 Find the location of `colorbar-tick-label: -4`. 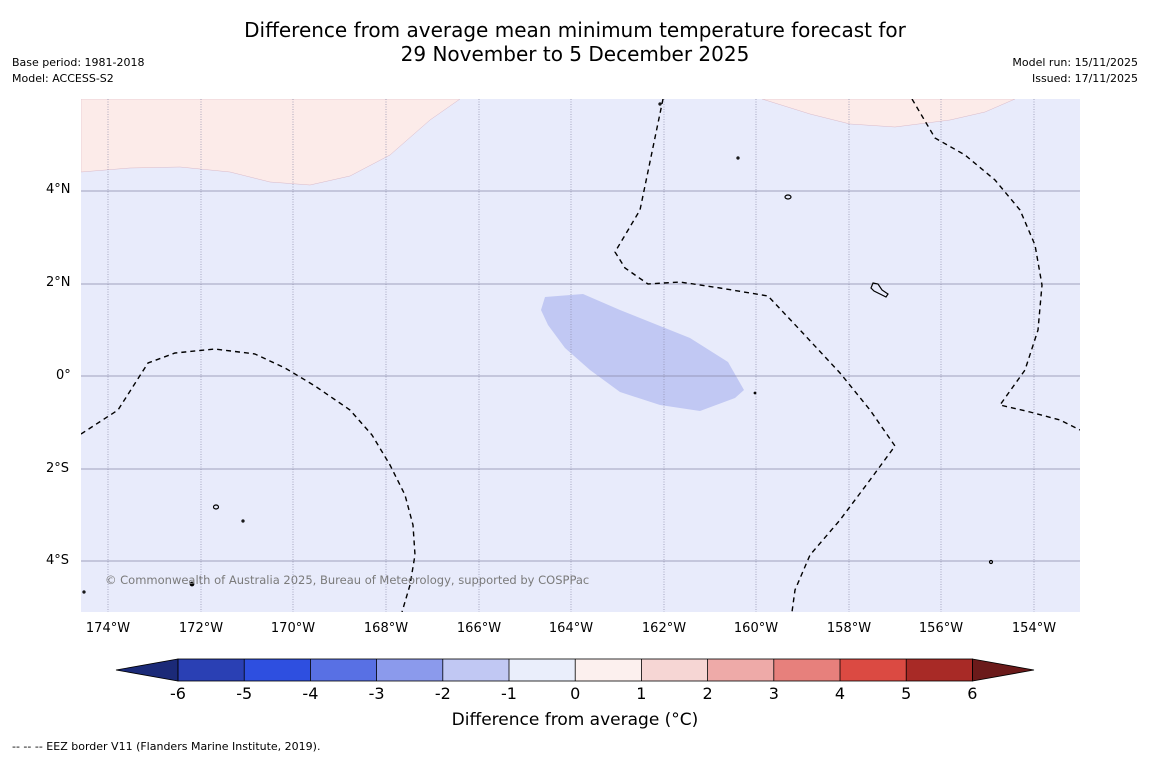

colorbar-tick-label: -4 is located at coordinates (310, 693).